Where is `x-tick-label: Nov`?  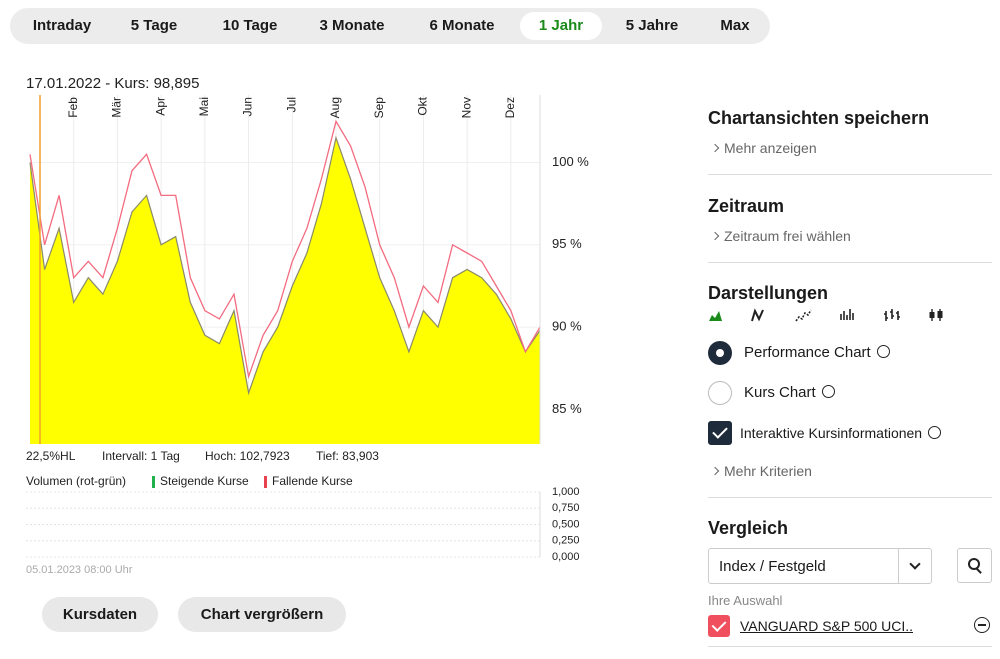
x-tick-label: Nov is located at coordinates (466, 107).